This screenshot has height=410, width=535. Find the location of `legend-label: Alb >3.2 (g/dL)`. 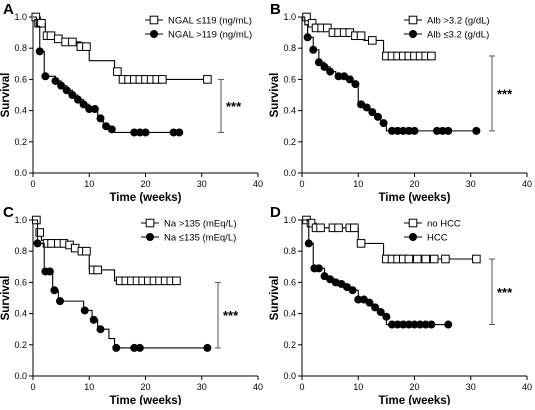

legend-label: Alb >3.2 (g/dL) is located at coordinates (458, 21).